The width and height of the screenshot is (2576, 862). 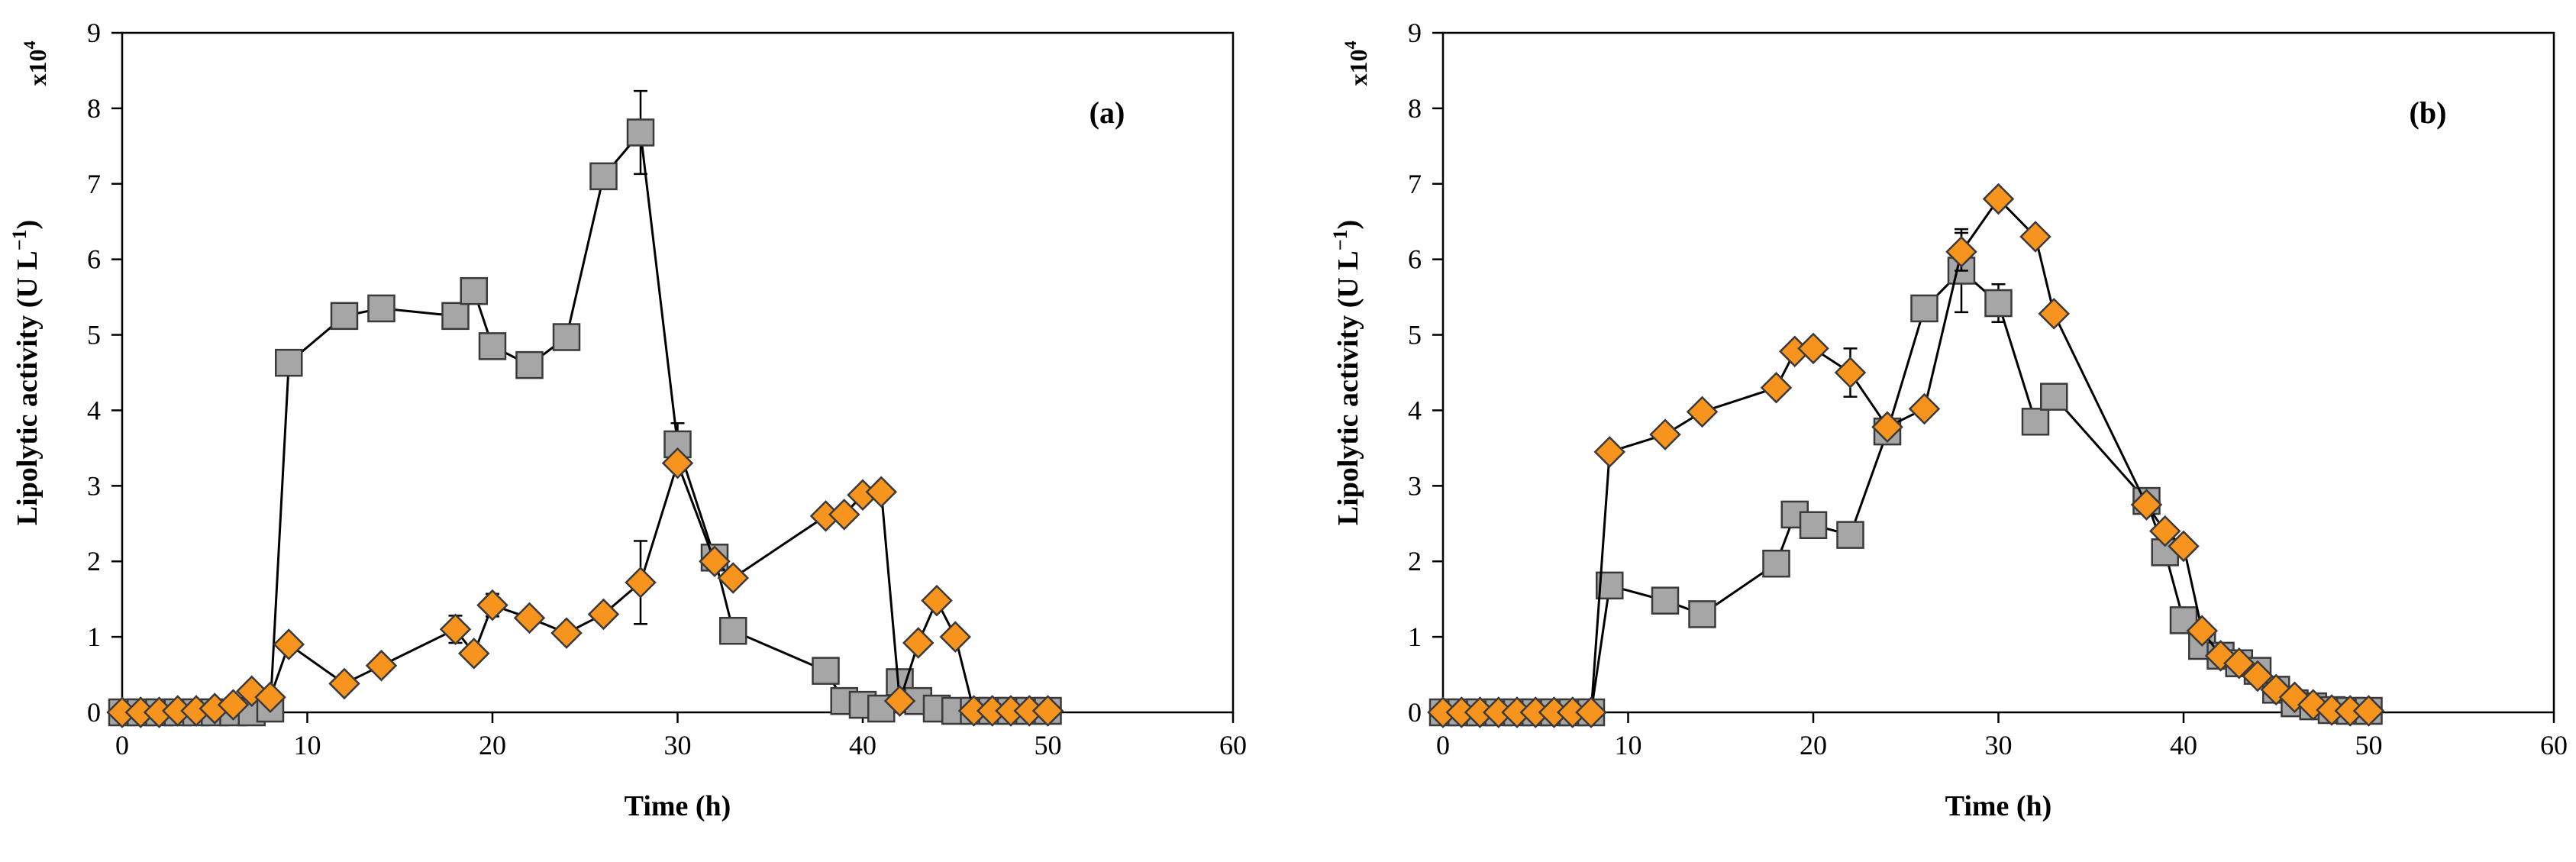 I want to click on y-axis-multiplier-base: x10, so click(x=1358, y=68).